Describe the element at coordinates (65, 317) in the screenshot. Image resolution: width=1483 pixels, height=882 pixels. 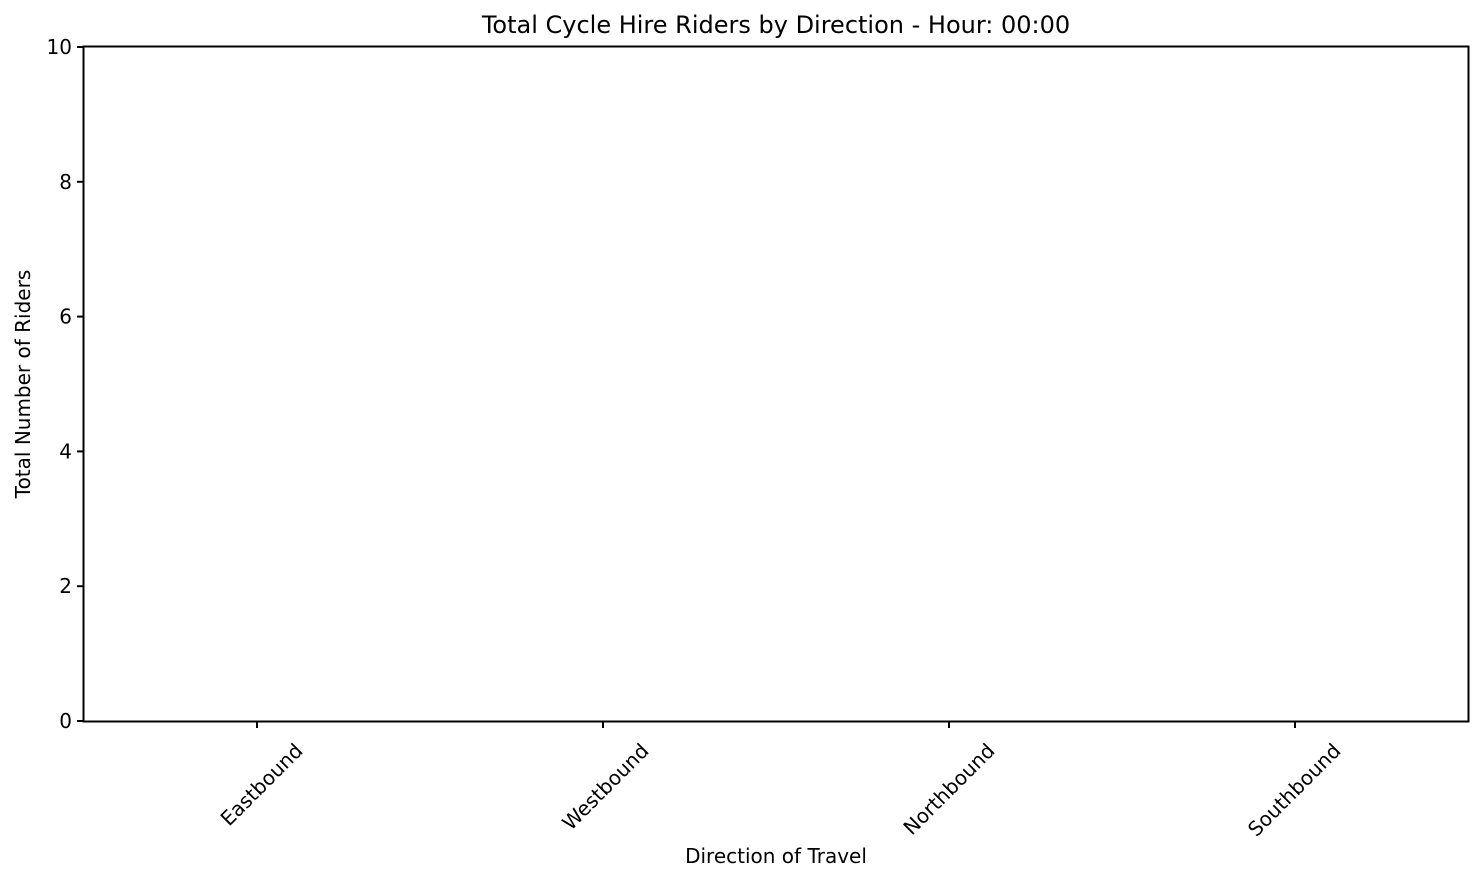
I see `y-tick-label: 6` at that location.